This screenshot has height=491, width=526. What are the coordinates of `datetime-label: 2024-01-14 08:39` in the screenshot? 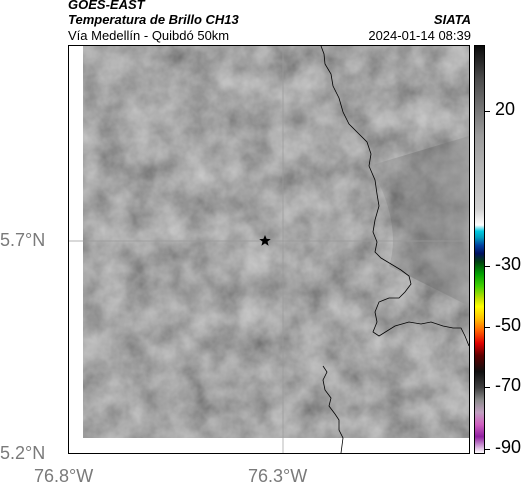 It's located at (419, 35).